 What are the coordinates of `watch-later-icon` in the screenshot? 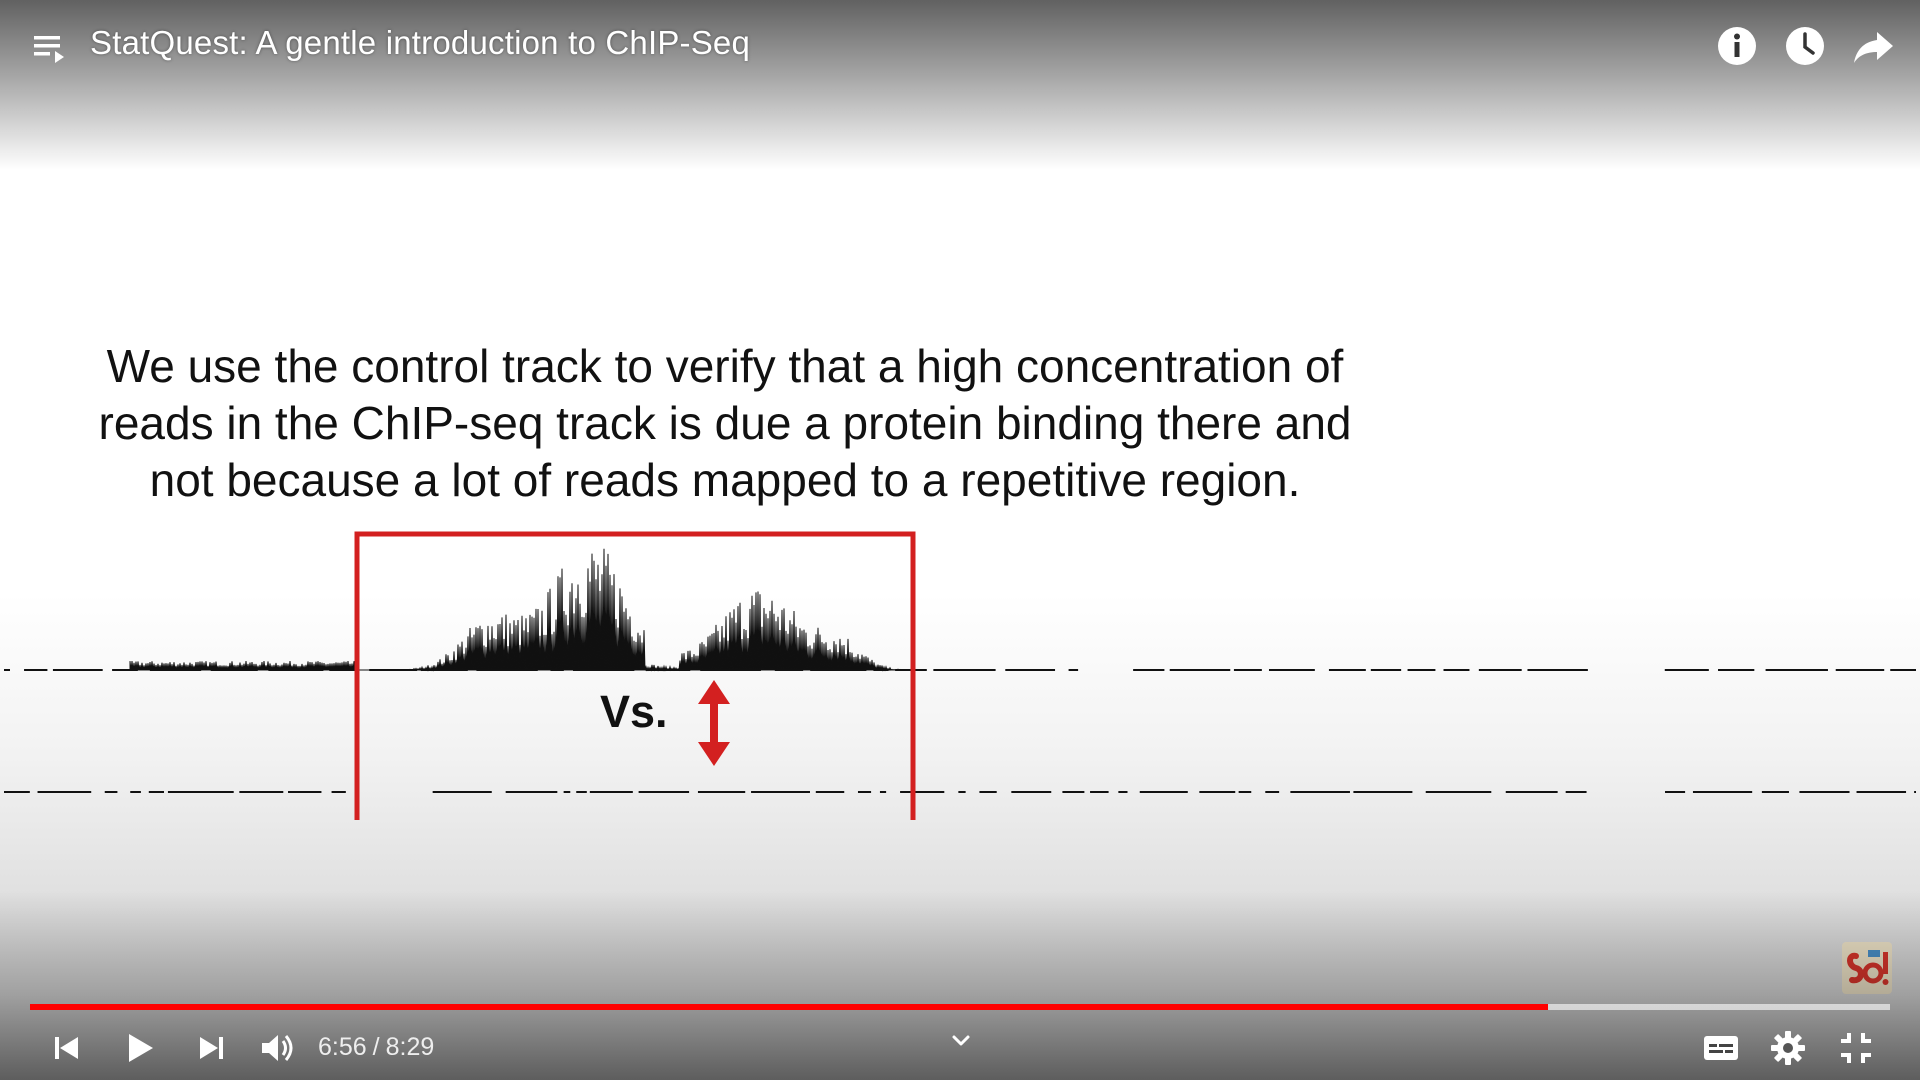 It's located at (1805, 46).